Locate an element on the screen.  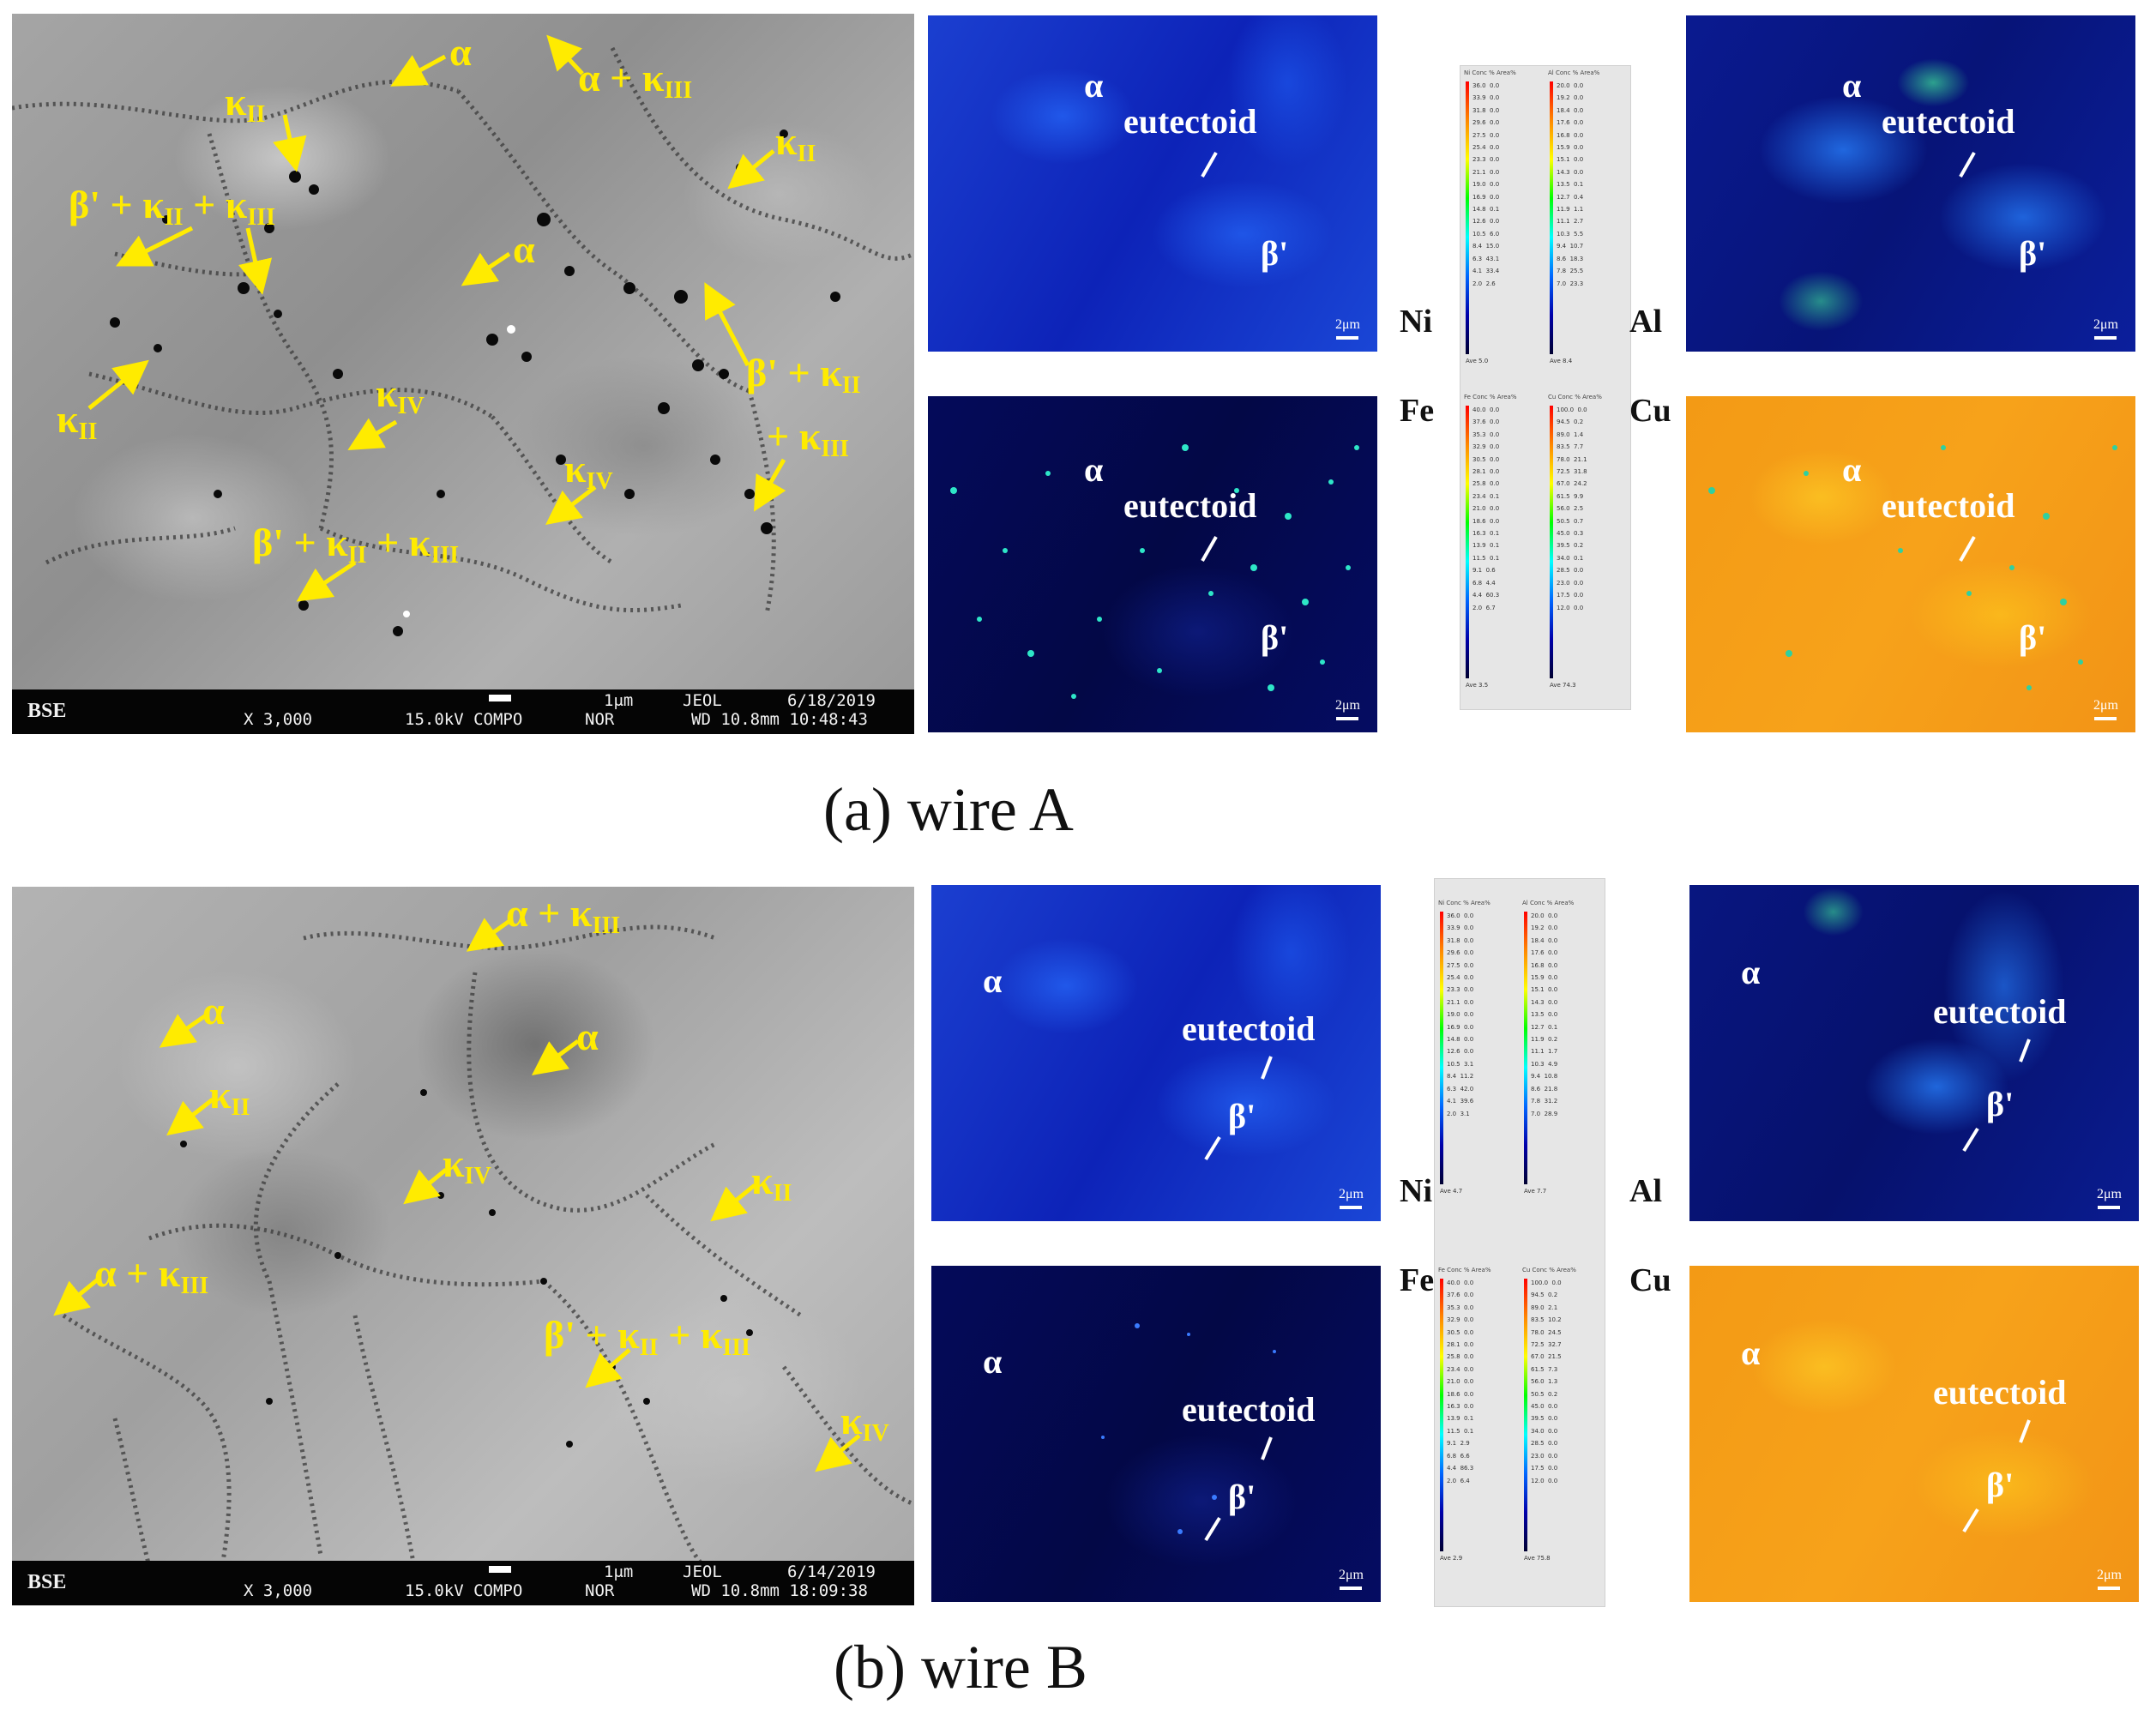
scale-average: Ave 74.3 is located at coordinates (1563, 685).